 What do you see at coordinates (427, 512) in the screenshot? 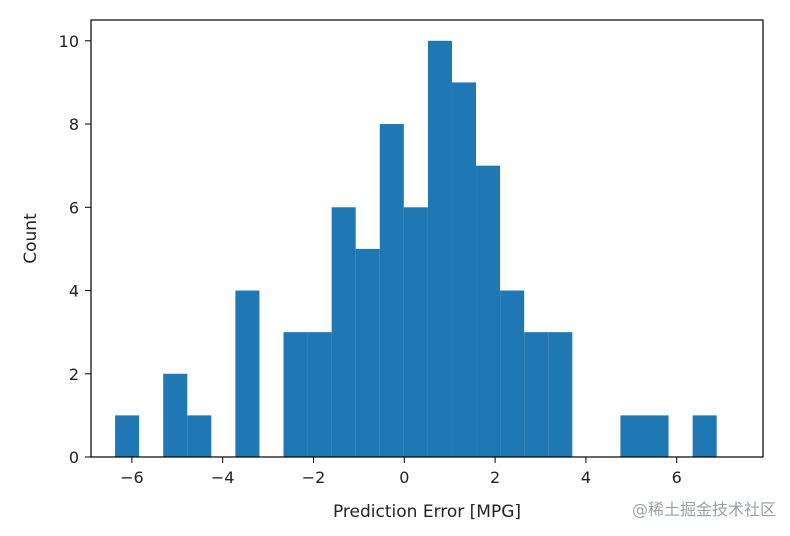
I see `x-axis-label: Prediction Error [MPG]` at bounding box center [427, 512].